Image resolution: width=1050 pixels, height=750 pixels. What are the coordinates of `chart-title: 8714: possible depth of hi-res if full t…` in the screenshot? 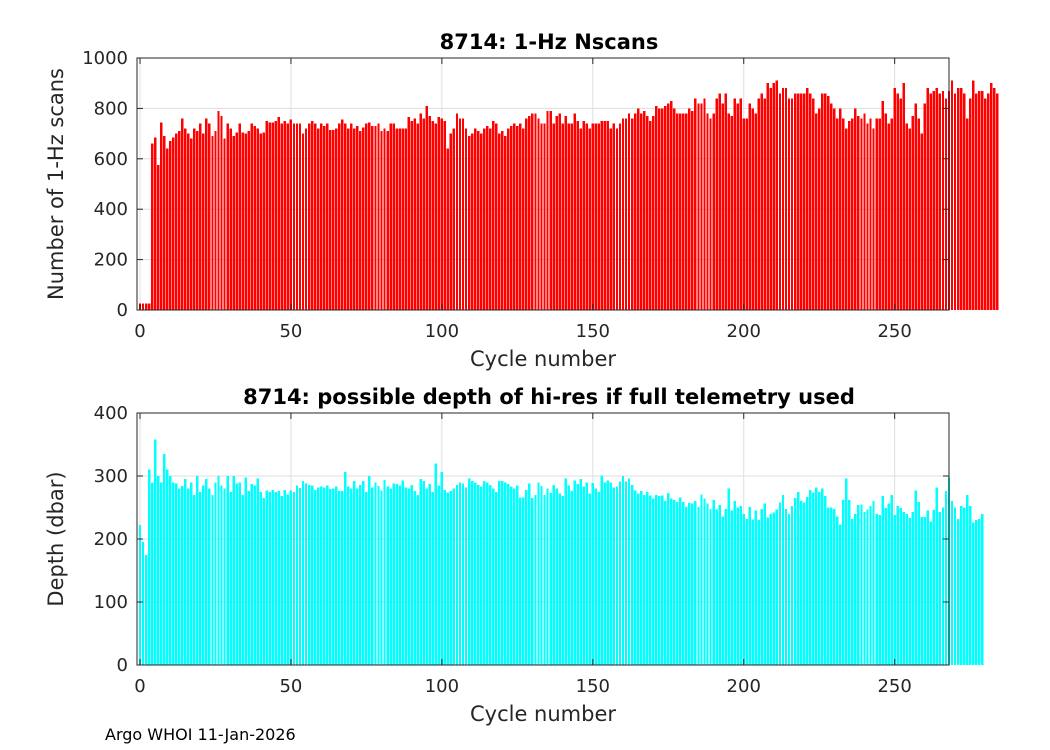 It's located at (549, 397).